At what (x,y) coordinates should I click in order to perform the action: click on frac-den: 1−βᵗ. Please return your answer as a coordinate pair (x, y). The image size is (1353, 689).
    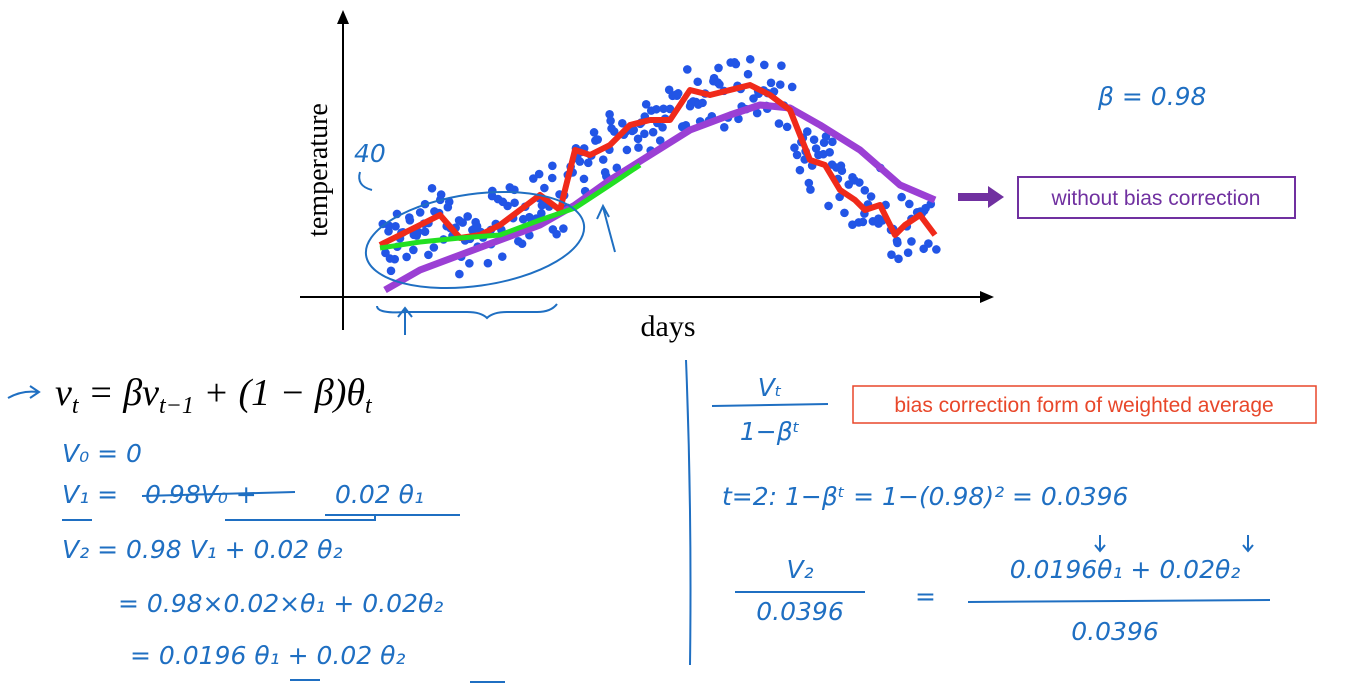
    Looking at the image, I should click on (770, 431).